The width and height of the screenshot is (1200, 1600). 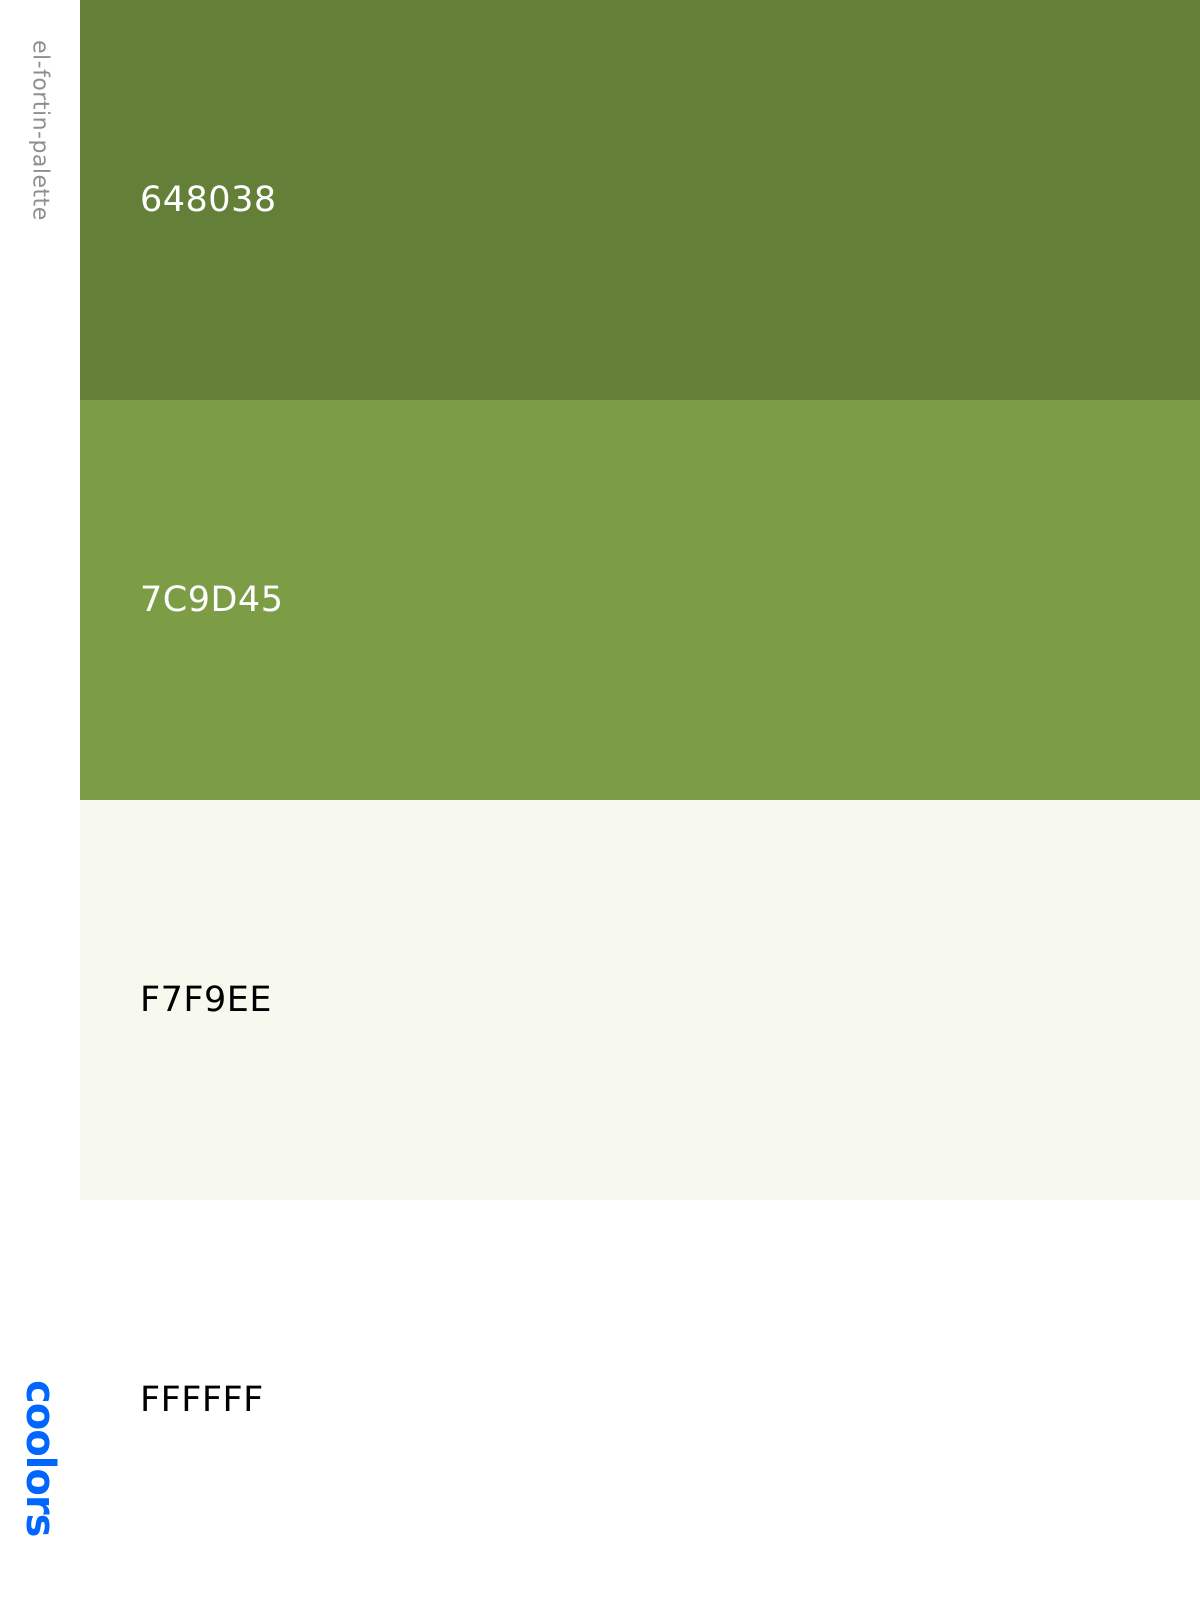 I want to click on swatch-hex-code: 7C9D45, so click(x=212, y=600).